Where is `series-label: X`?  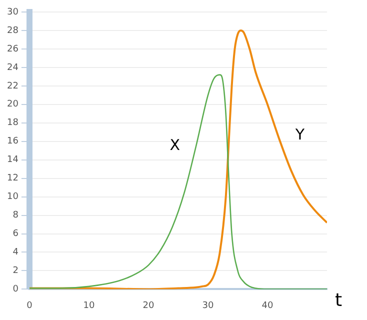
series-label: X is located at coordinates (175, 145).